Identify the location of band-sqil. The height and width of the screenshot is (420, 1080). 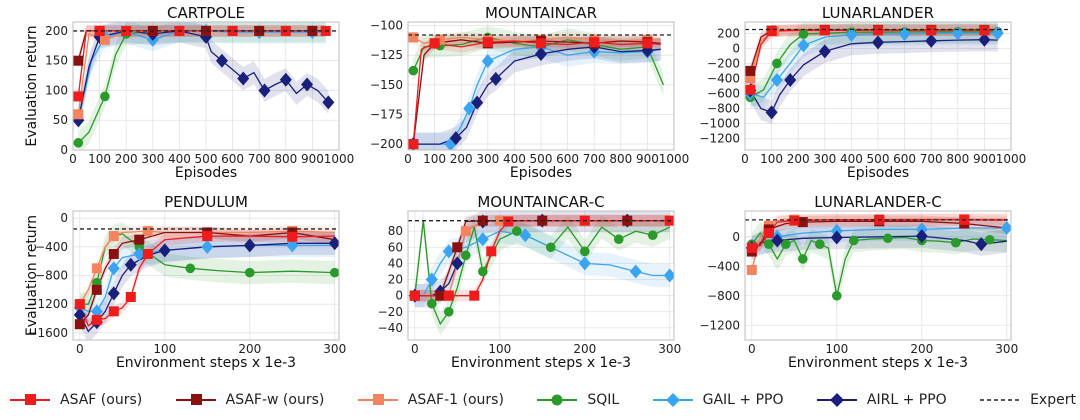
(542, 273).